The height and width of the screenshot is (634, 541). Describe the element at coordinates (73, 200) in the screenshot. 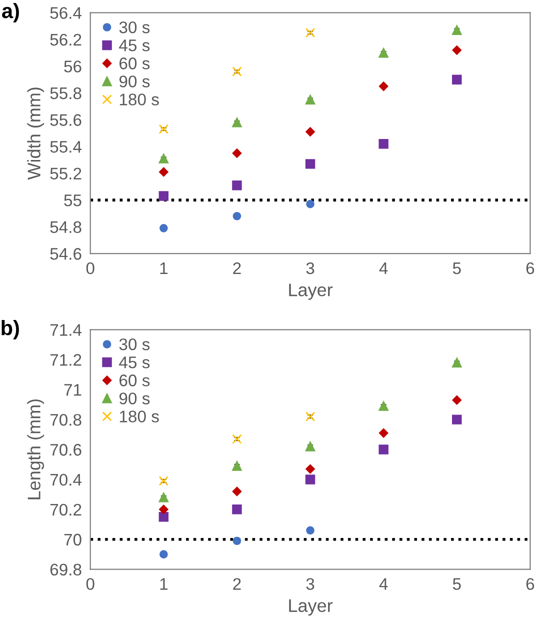

I see `y-tick-label: 55` at that location.